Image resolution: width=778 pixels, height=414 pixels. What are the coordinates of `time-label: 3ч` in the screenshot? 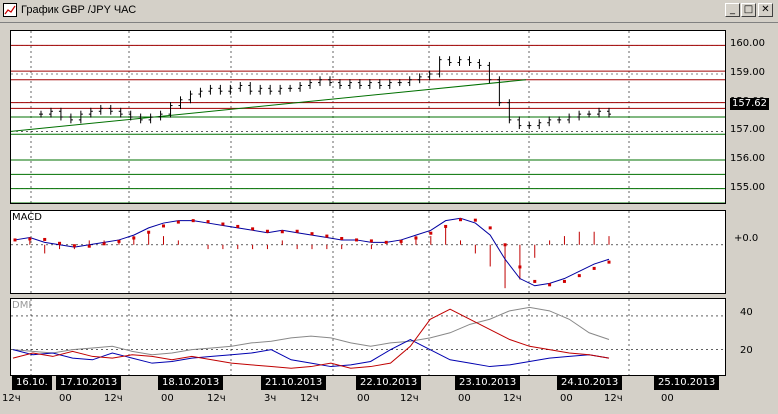 It's located at (270, 398).